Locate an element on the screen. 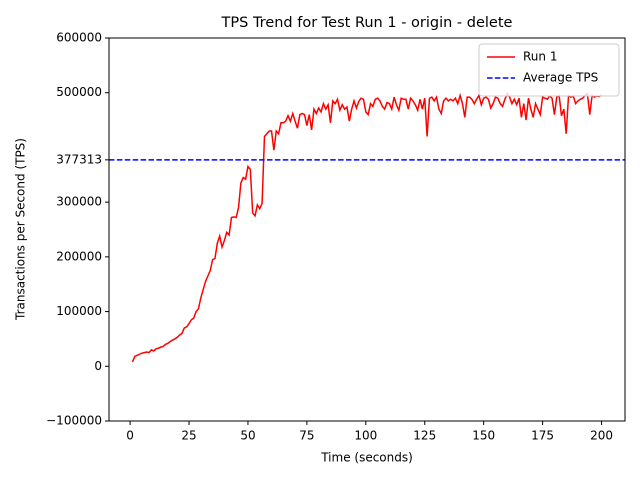 This screenshot has width=640, height=484. x-tick-label: 100 is located at coordinates (365, 436).